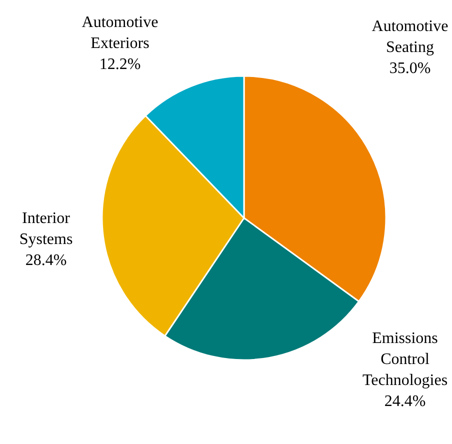 The height and width of the screenshot is (444, 452). What do you see at coordinates (410, 68) in the screenshot?
I see `data-label: 35.0%` at bounding box center [410, 68].